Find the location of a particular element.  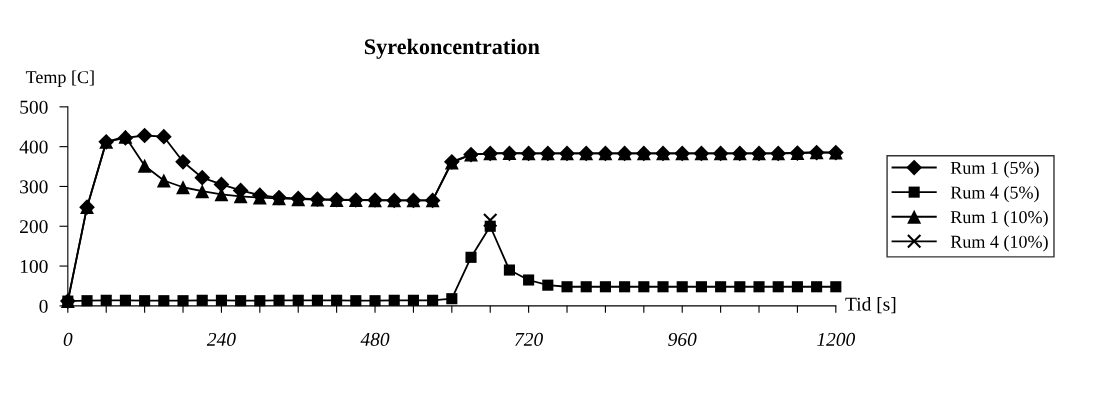

y-tick-label: 300 is located at coordinates (34, 187).